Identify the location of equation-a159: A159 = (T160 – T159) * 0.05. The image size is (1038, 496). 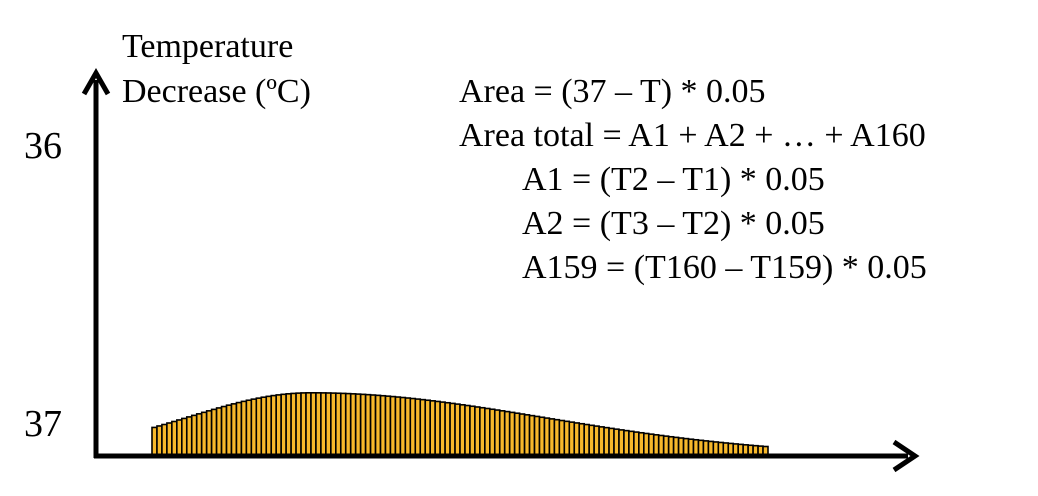
(724, 267).